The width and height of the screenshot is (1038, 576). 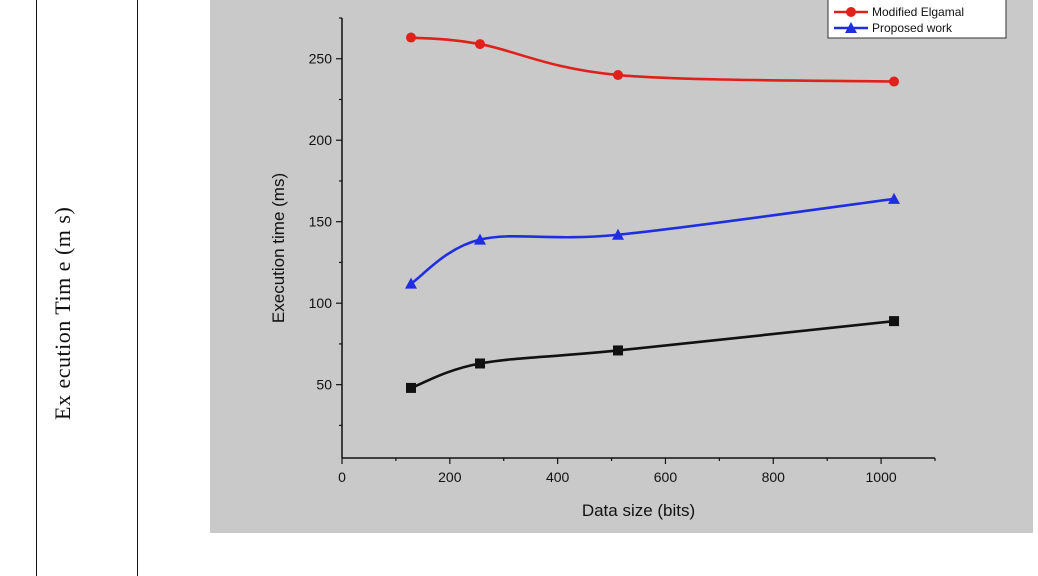 I want to click on y-tick-label: 50, so click(x=324, y=385).